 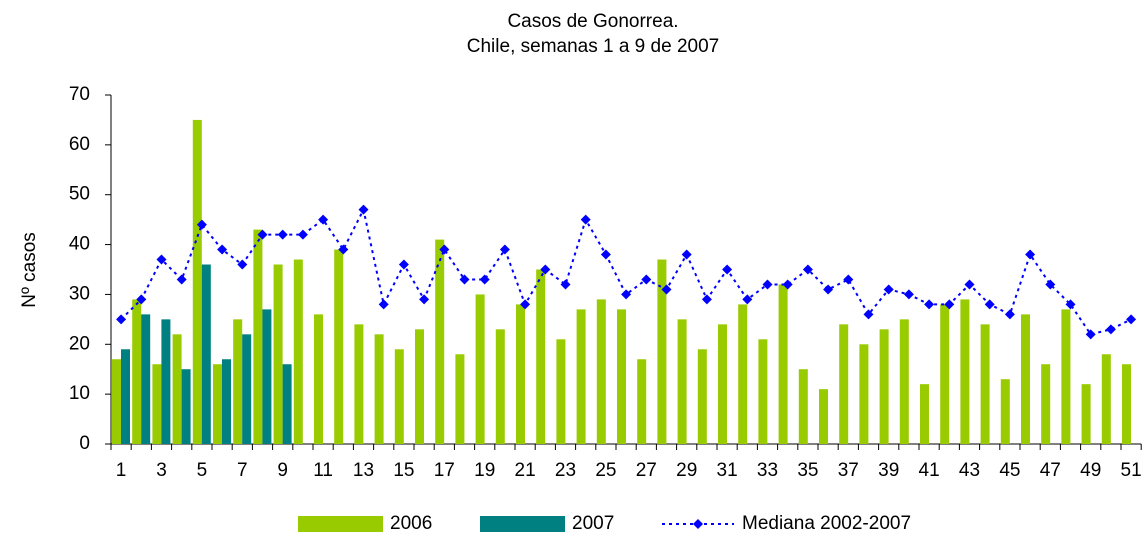 I want to click on y-tick-label: 50, so click(x=79, y=194).